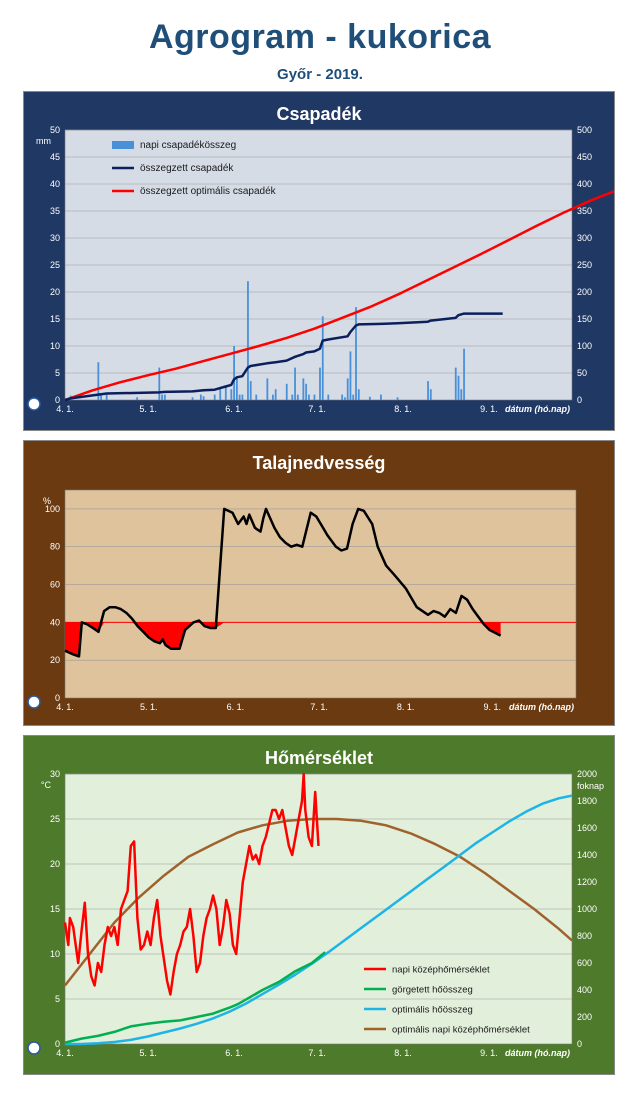 This screenshot has height=1097, width=640. Describe the element at coordinates (579, 400) in the screenshot. I see `y2-tick-label: 0` at that location.